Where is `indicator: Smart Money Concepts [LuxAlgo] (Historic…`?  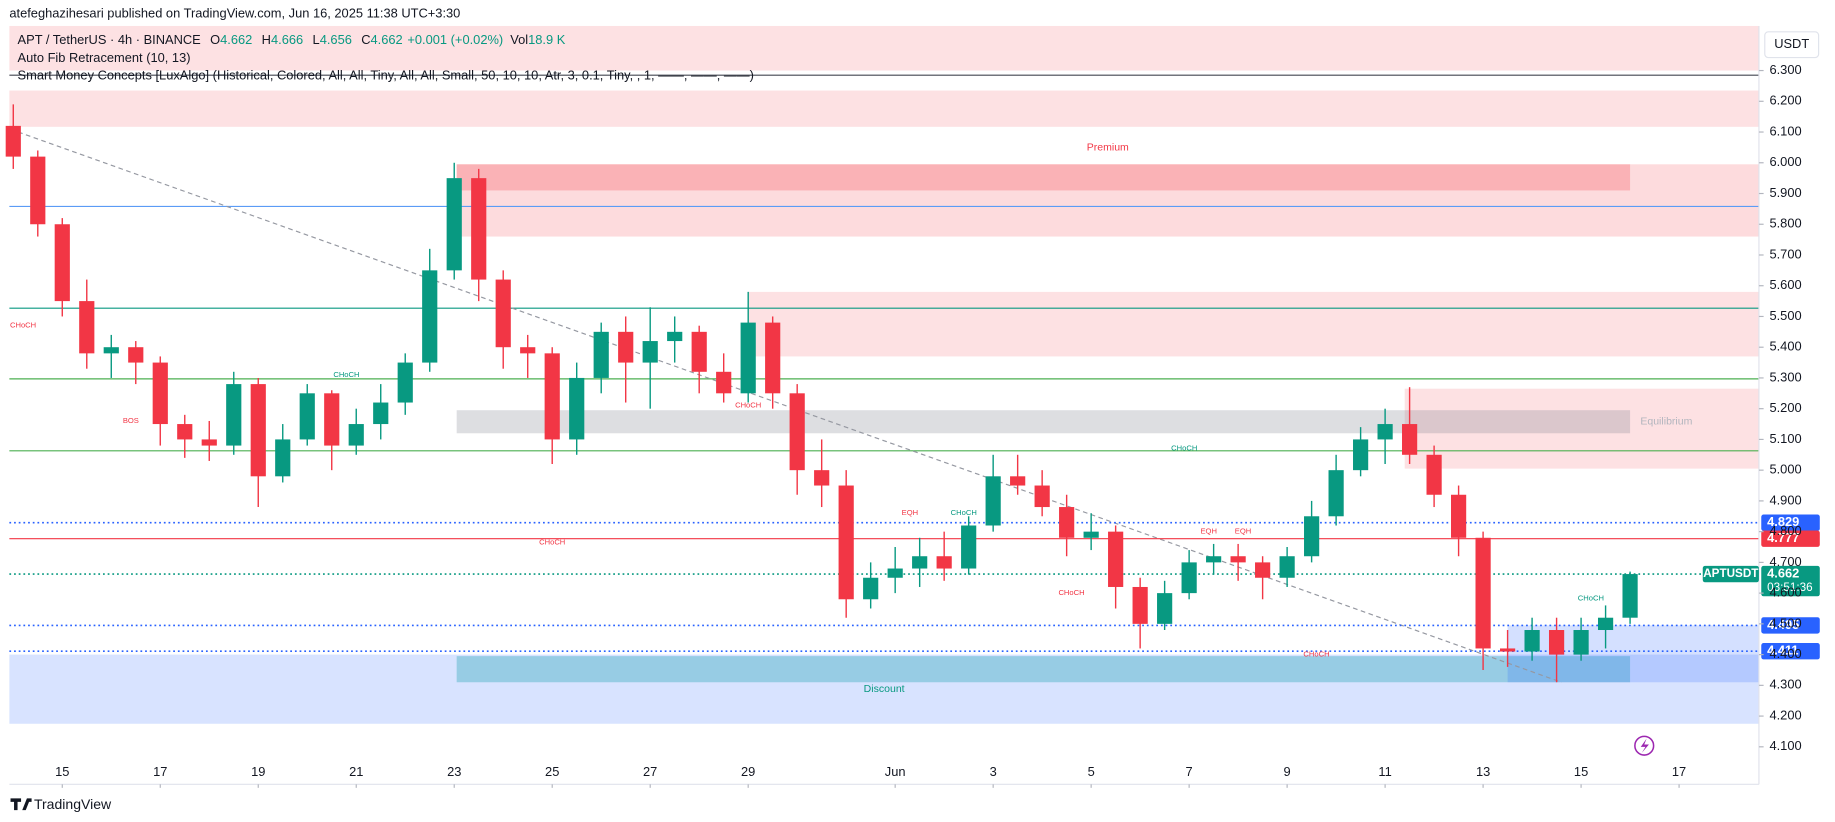
indicator: Smart Money Concepts [LuxAlgo] (Historic… is located at coordinates (386, 75).